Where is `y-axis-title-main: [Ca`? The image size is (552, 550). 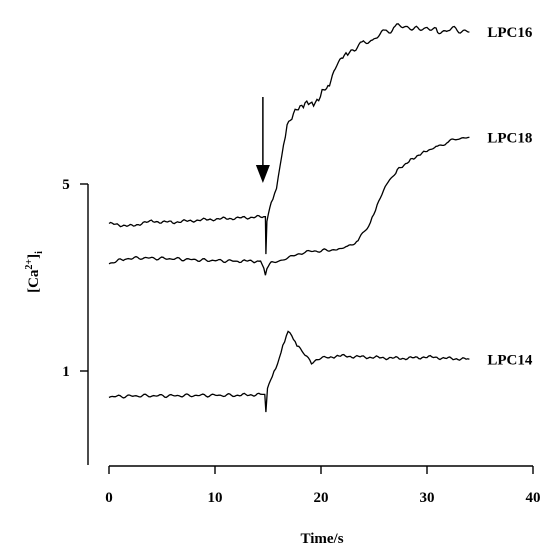 y-axis-title-main: [Ca is located at coordinates (34, 281).